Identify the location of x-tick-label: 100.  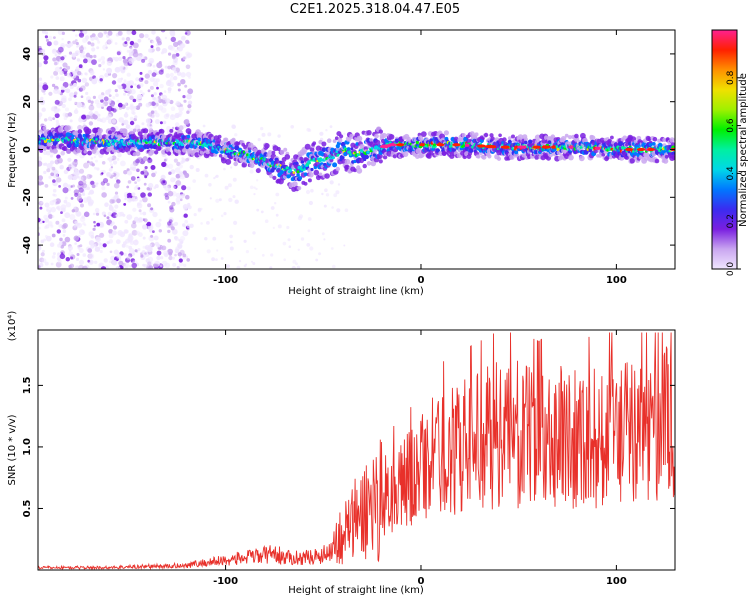
(616, 280).